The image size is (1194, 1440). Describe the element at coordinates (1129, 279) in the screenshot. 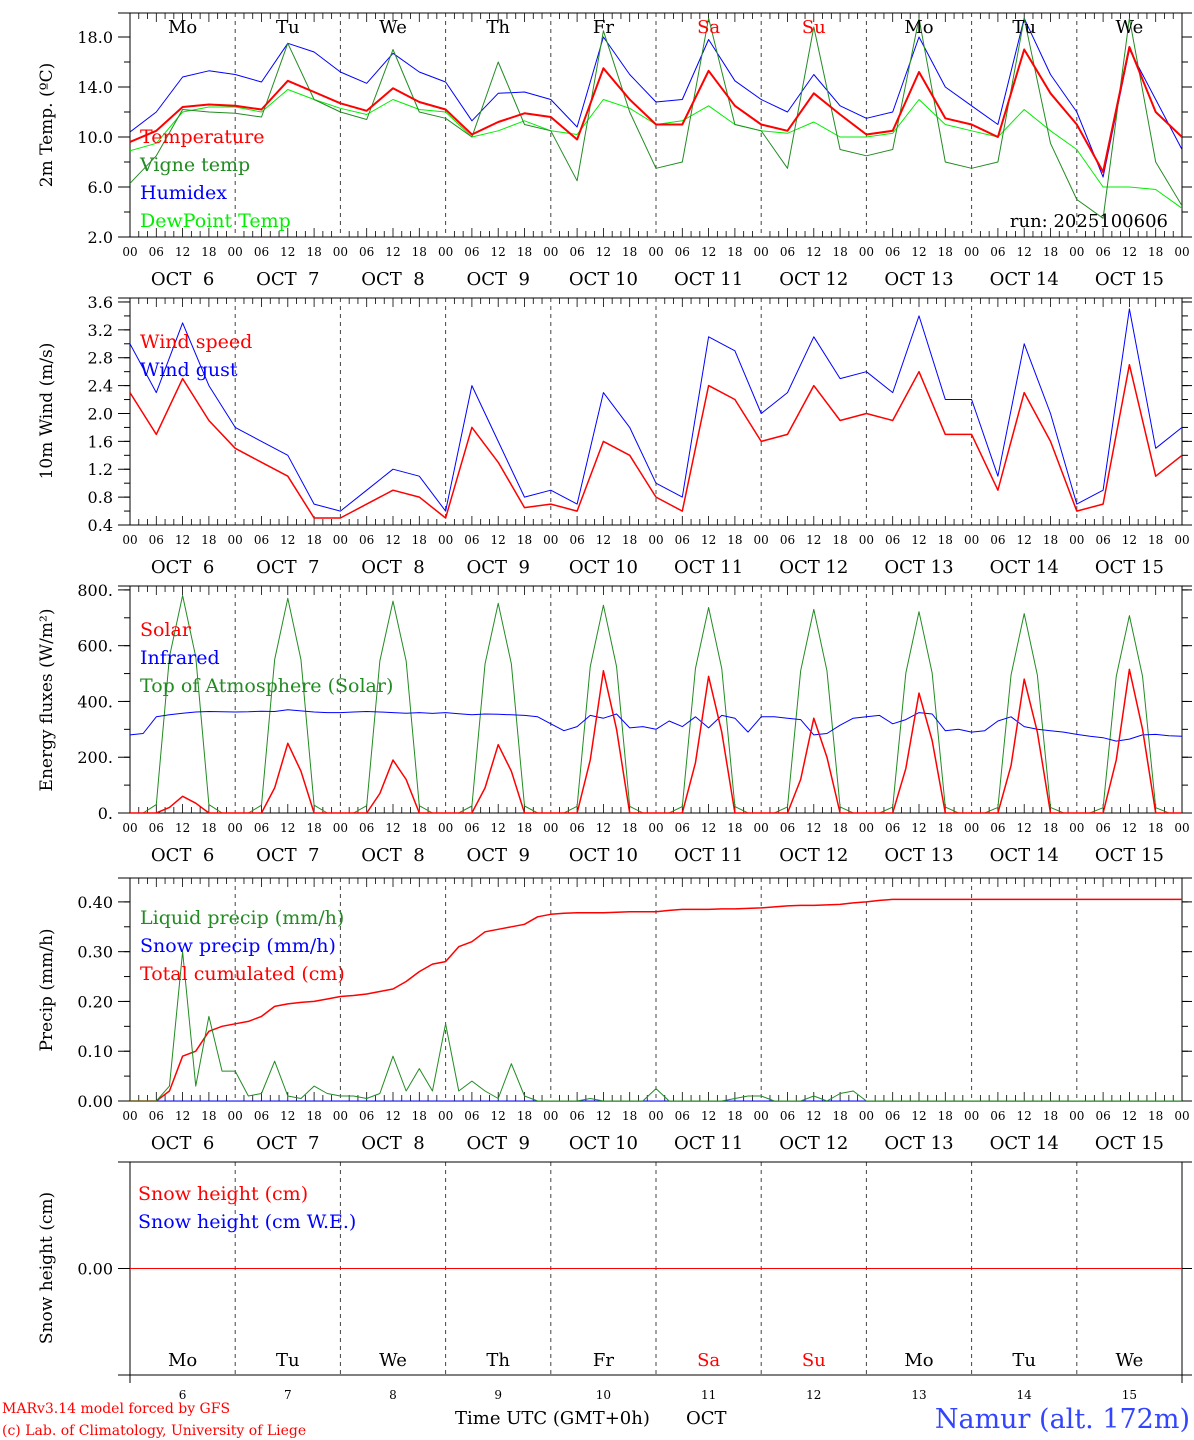

I see `x-date-label: OCT 15` at that location.